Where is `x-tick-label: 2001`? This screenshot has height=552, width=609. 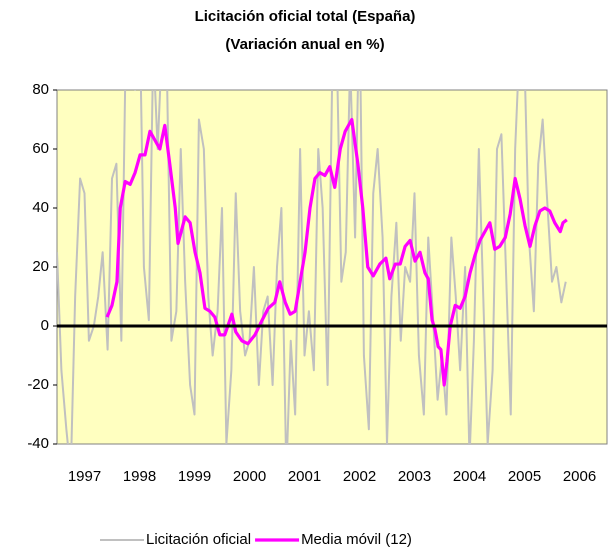 x-tick-label: 2001 is located at coordinates (304, 476).